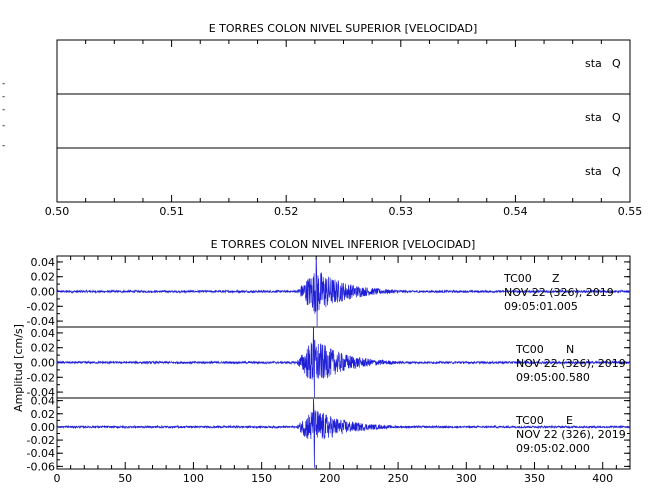 The width and height of the screenshot is (650, 500). I want to click on lower-channel-label: TC00 E NOV 22 (326), 2019 09:05:02.000, so click(570, 434).